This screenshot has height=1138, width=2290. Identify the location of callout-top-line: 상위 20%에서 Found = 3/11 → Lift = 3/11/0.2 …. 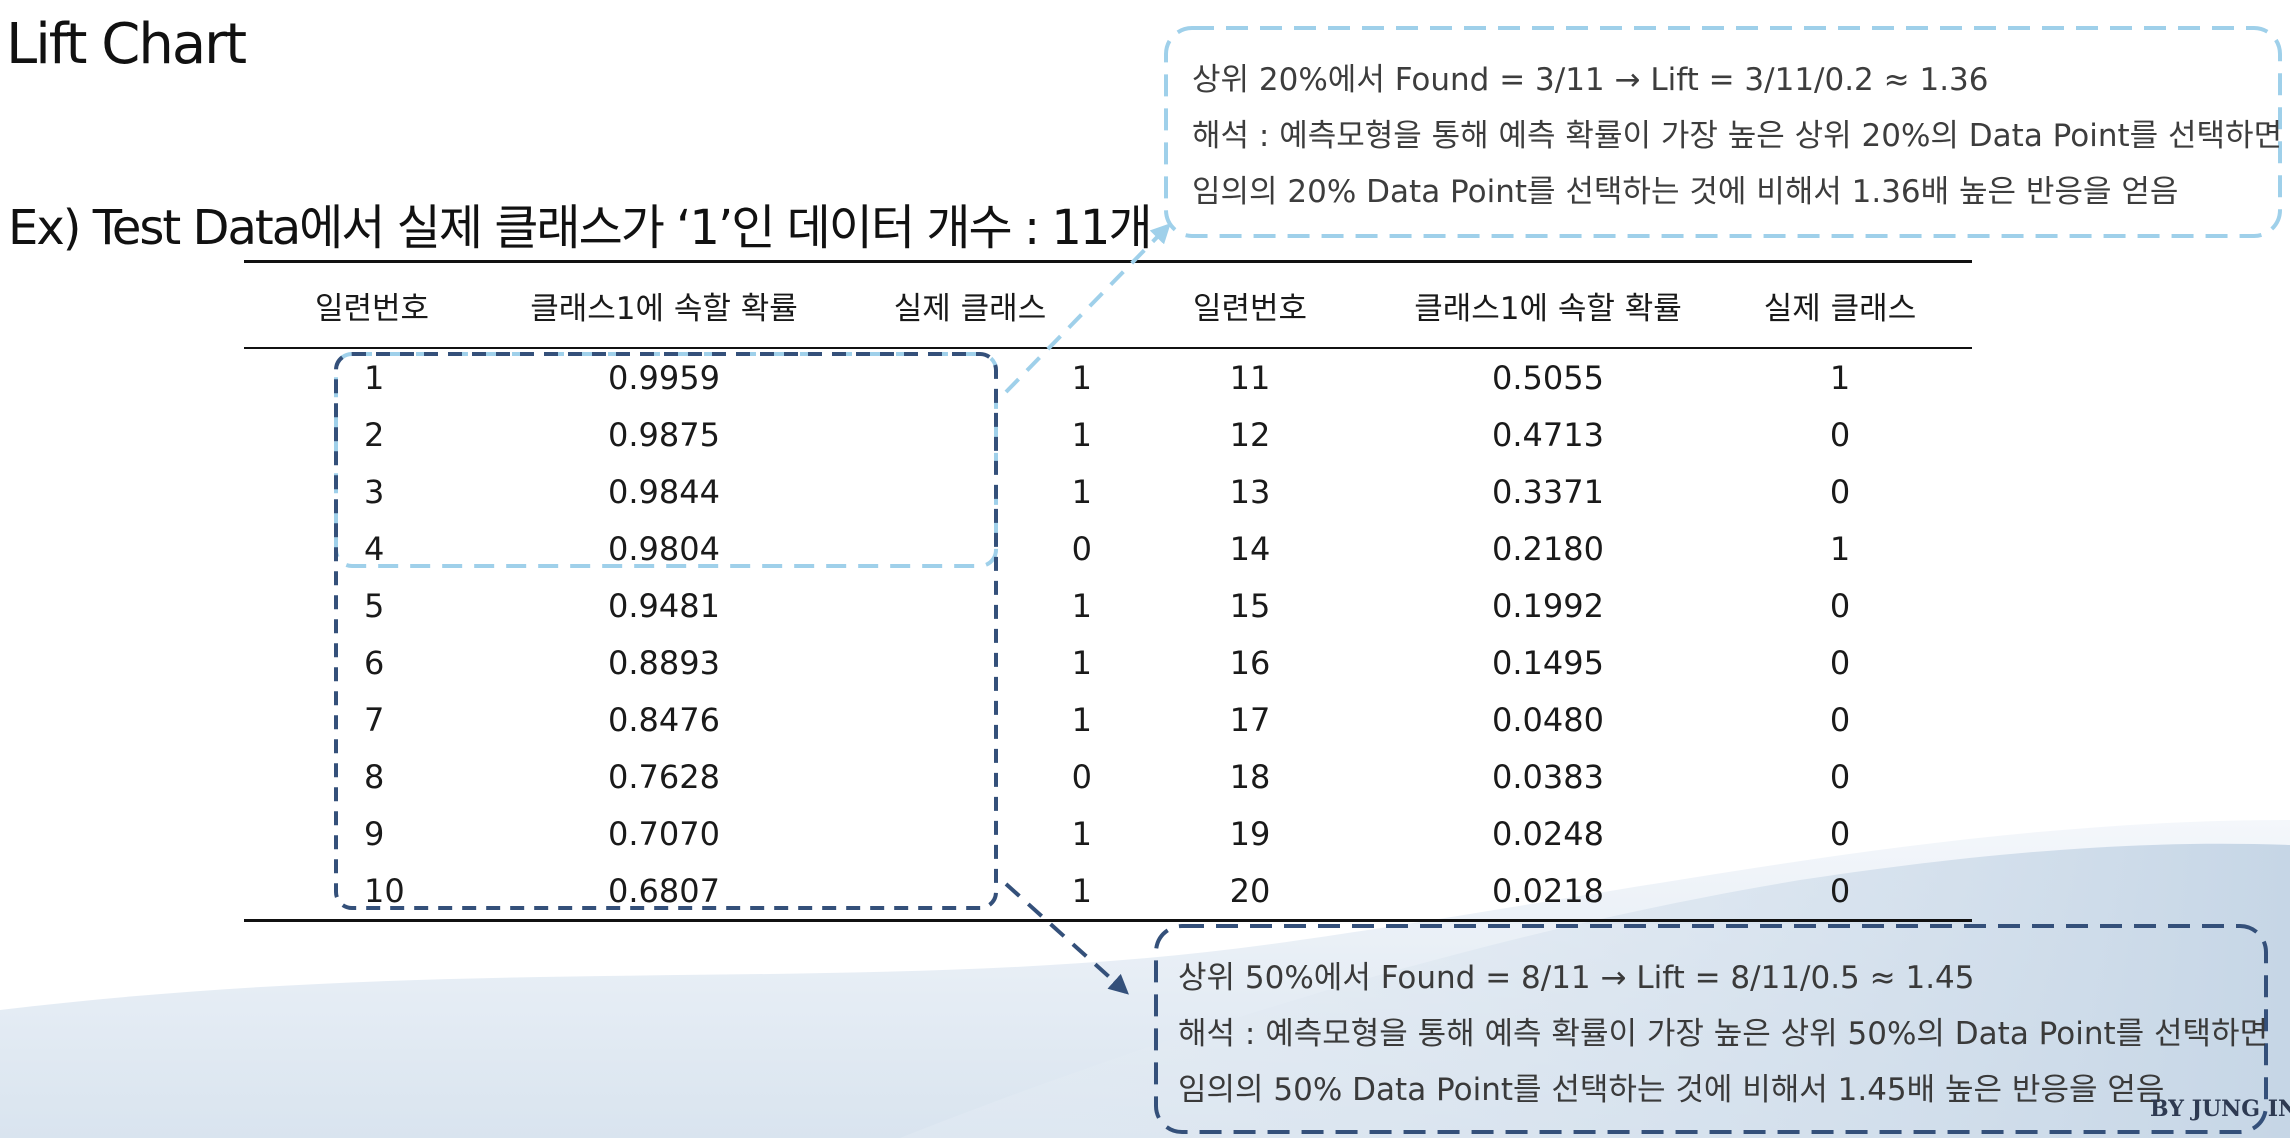
(1590, 80).